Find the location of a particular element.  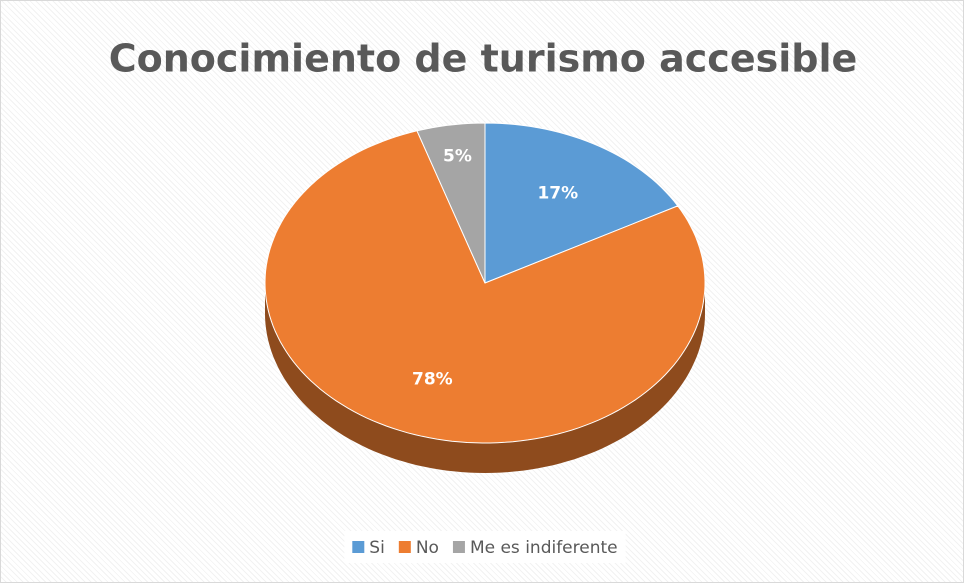

legend-label: No is located at coordinates (427, 548).